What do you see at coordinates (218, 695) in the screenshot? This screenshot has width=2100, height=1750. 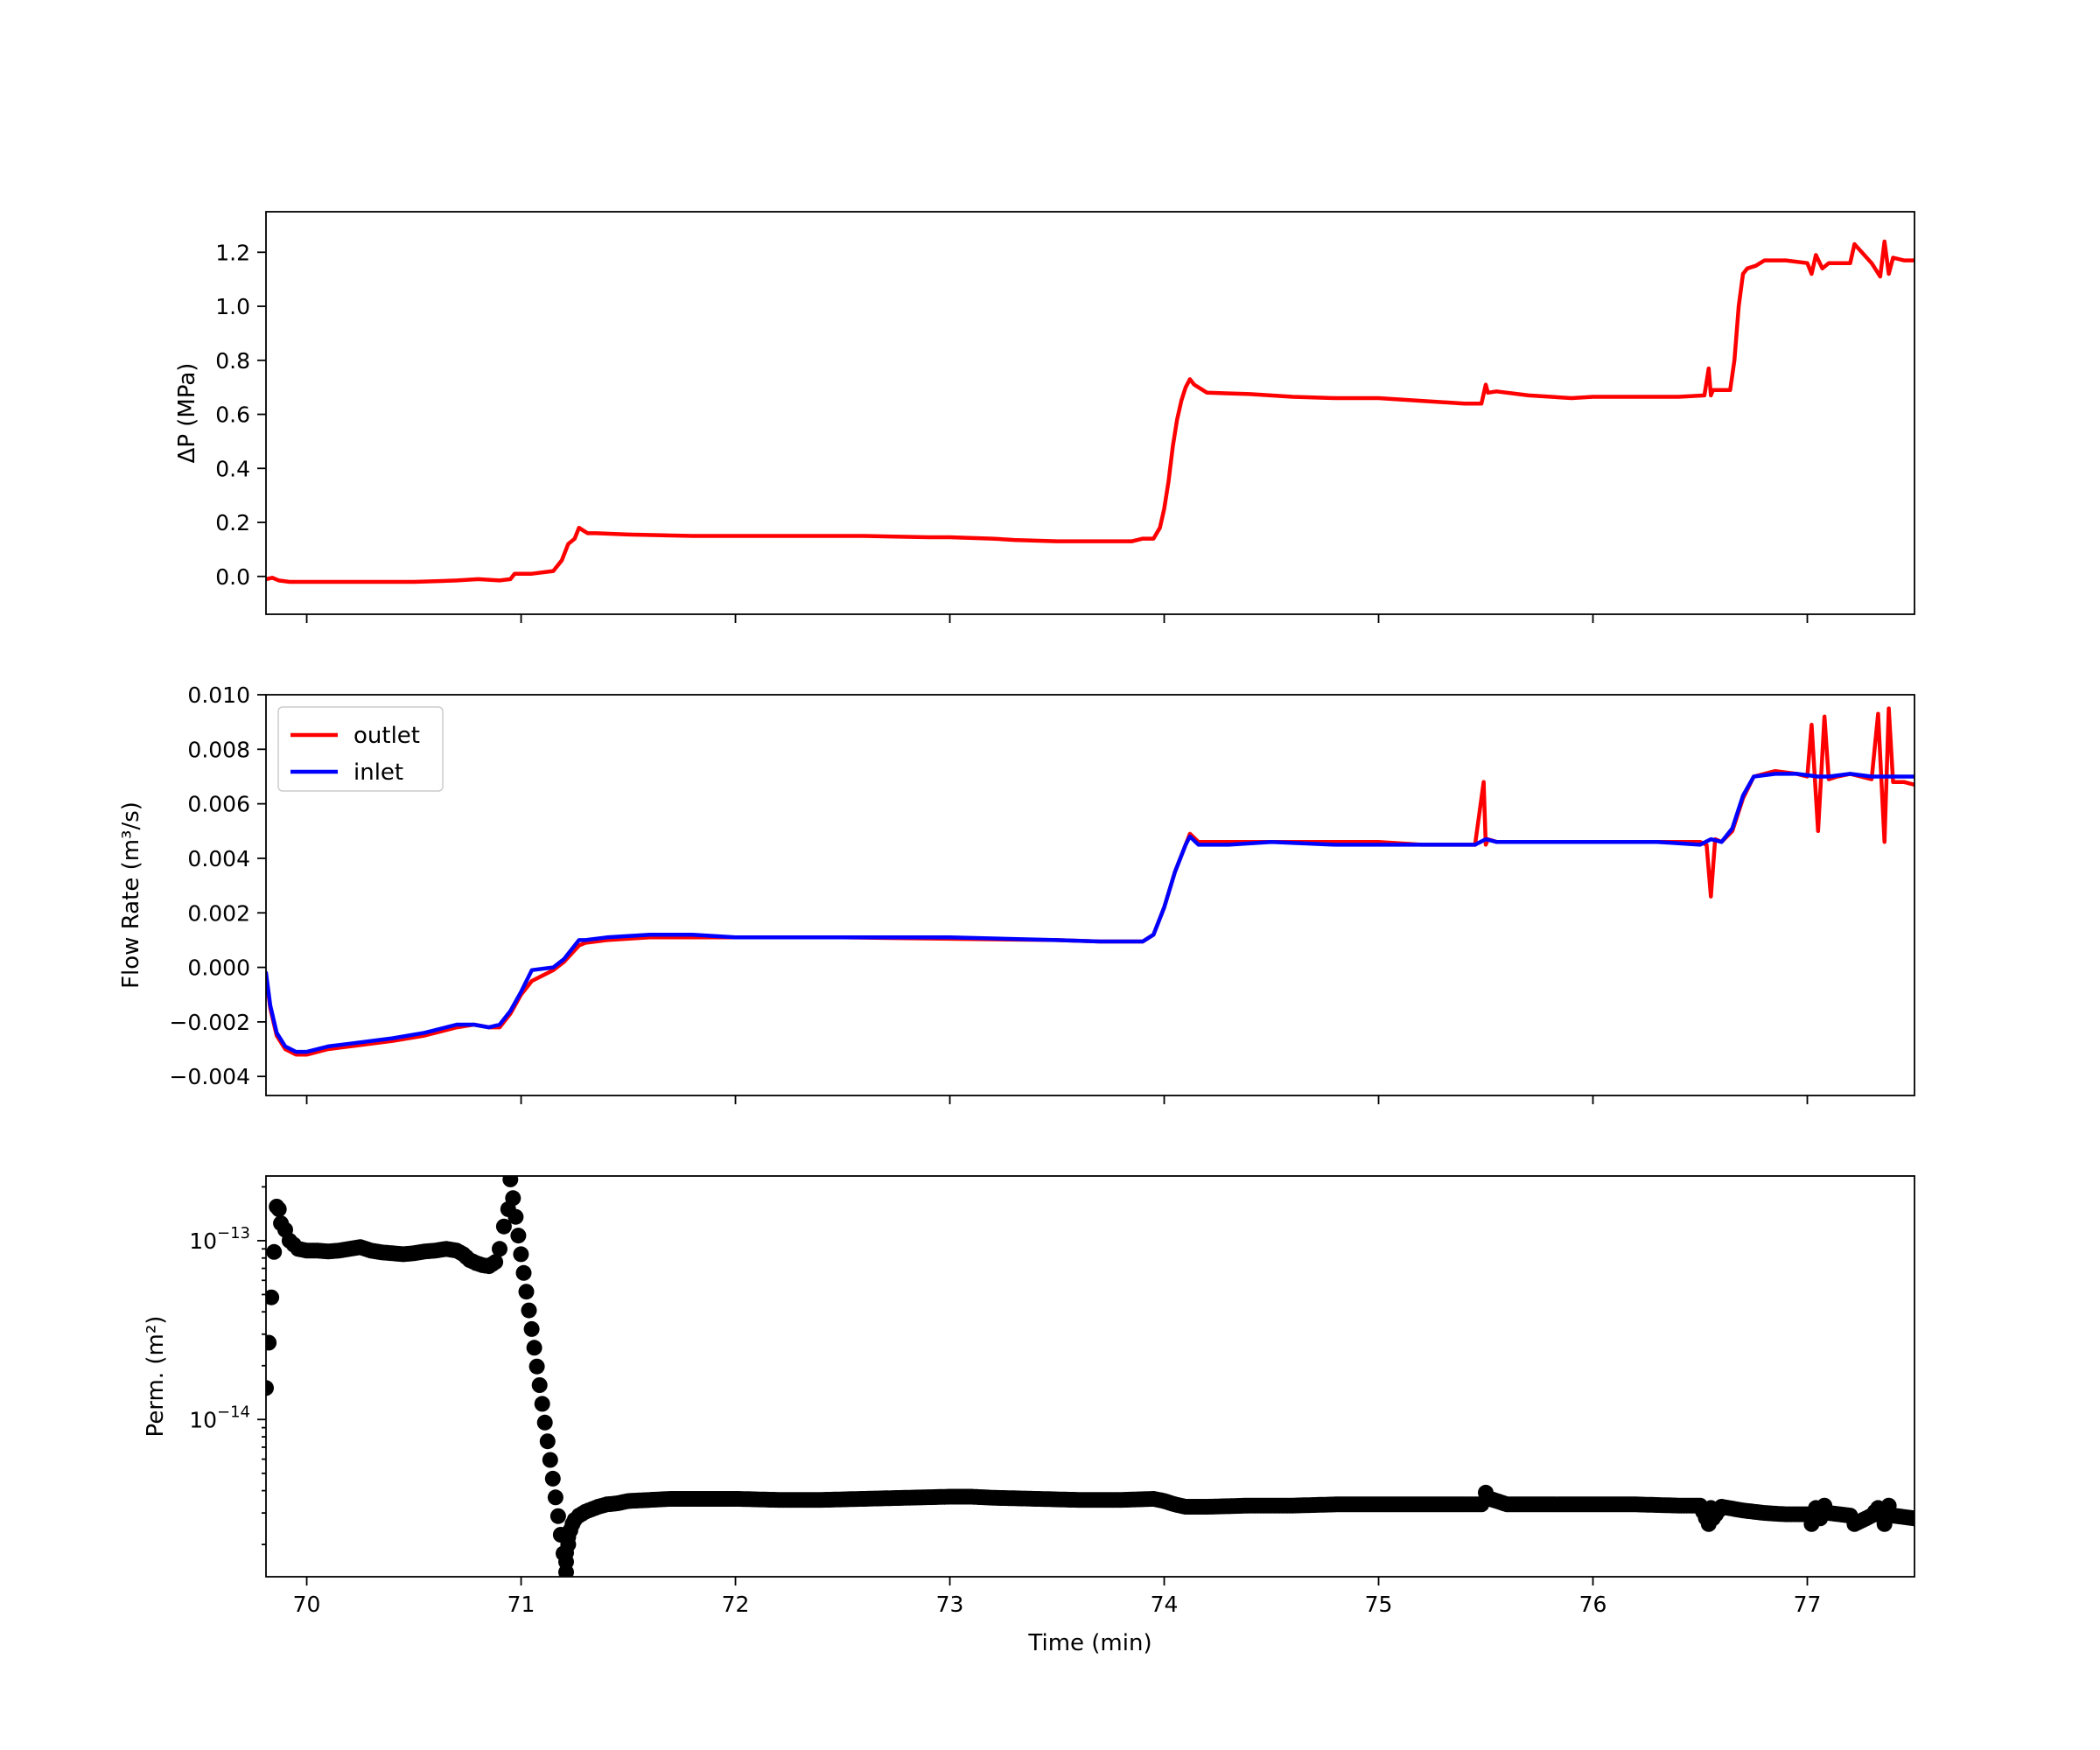 I see `y-tick-label: 0.010` at bounding box center [218, 695].